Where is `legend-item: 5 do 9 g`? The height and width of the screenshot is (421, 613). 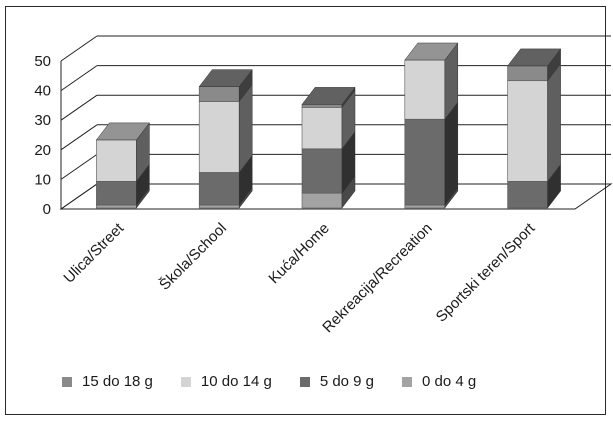
legend-item: 5 do 9 g is located at coordinates (337, 381).